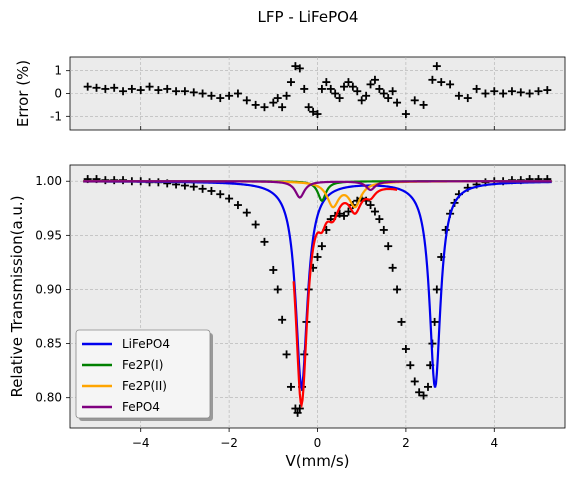  What do you see at coordinates (318, 443) in the screenshot?
I see `x-tick-label: 0` at bounding box center [318, 443].